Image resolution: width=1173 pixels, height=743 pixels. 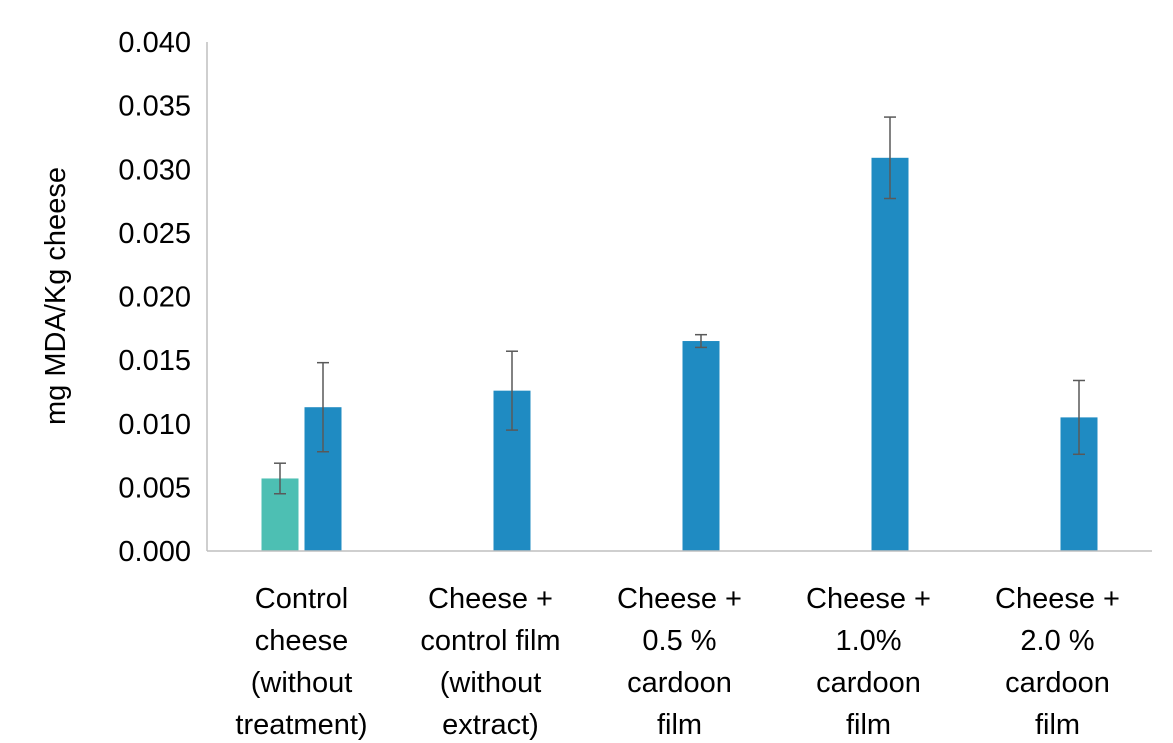 I want to click on x-category-label: cheese, so click(x=302, y=641).